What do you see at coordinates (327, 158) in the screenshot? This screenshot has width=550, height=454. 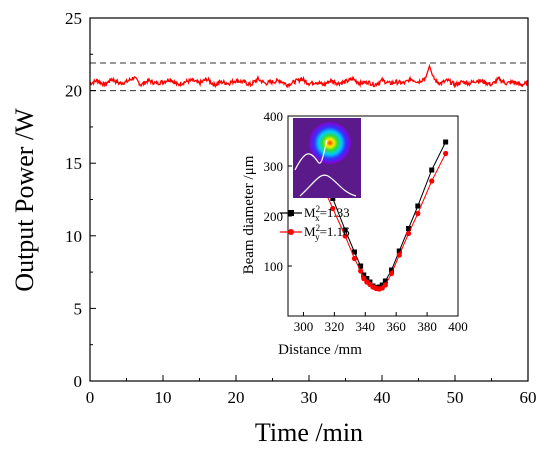 I see `beam-profile-image` at bounding box center [327, 158].